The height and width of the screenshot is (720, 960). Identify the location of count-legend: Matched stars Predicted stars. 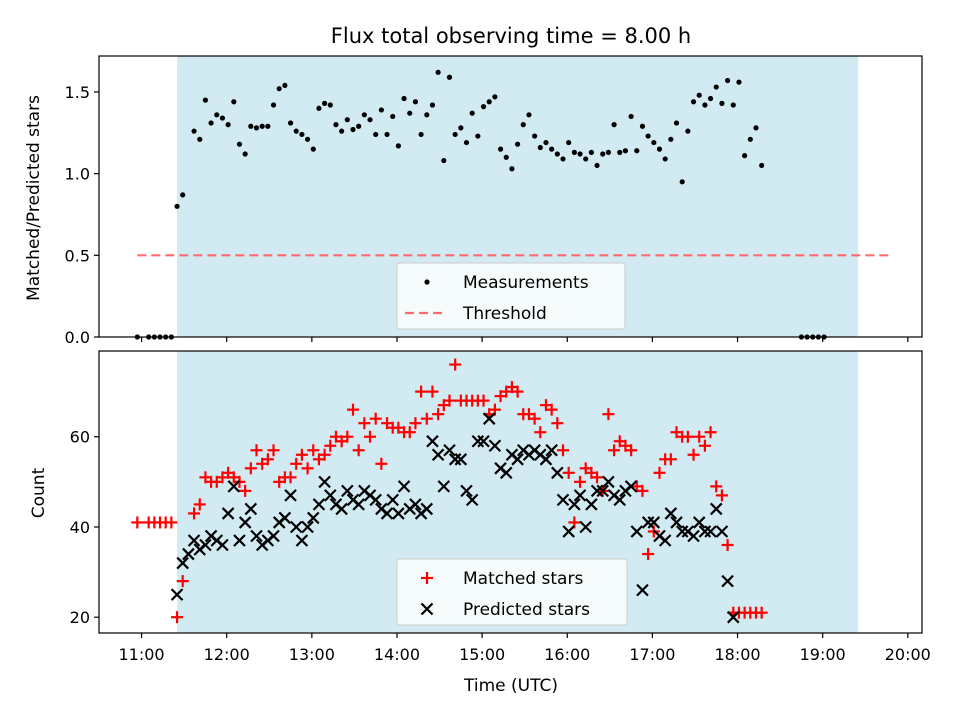
(512, 592).